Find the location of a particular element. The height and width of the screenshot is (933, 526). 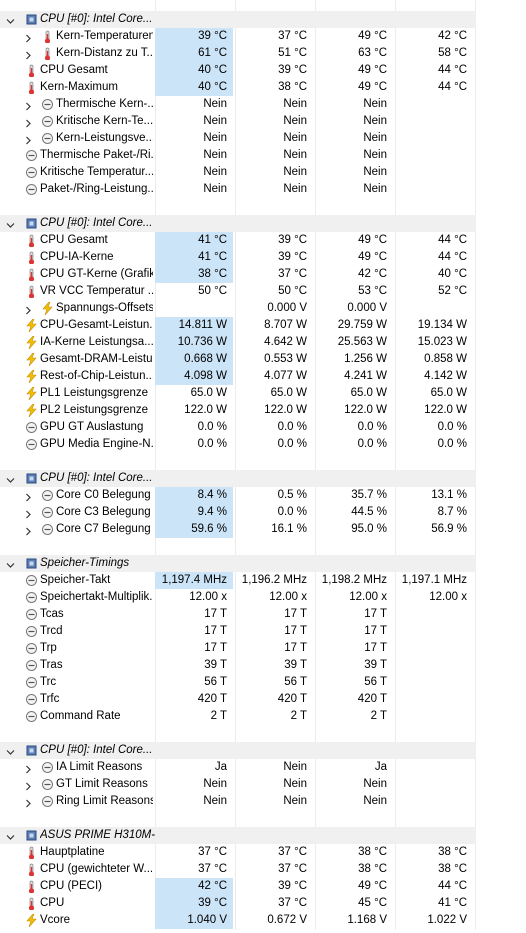

sensor-value: 1.168 V is located at coordinates (367, 920).